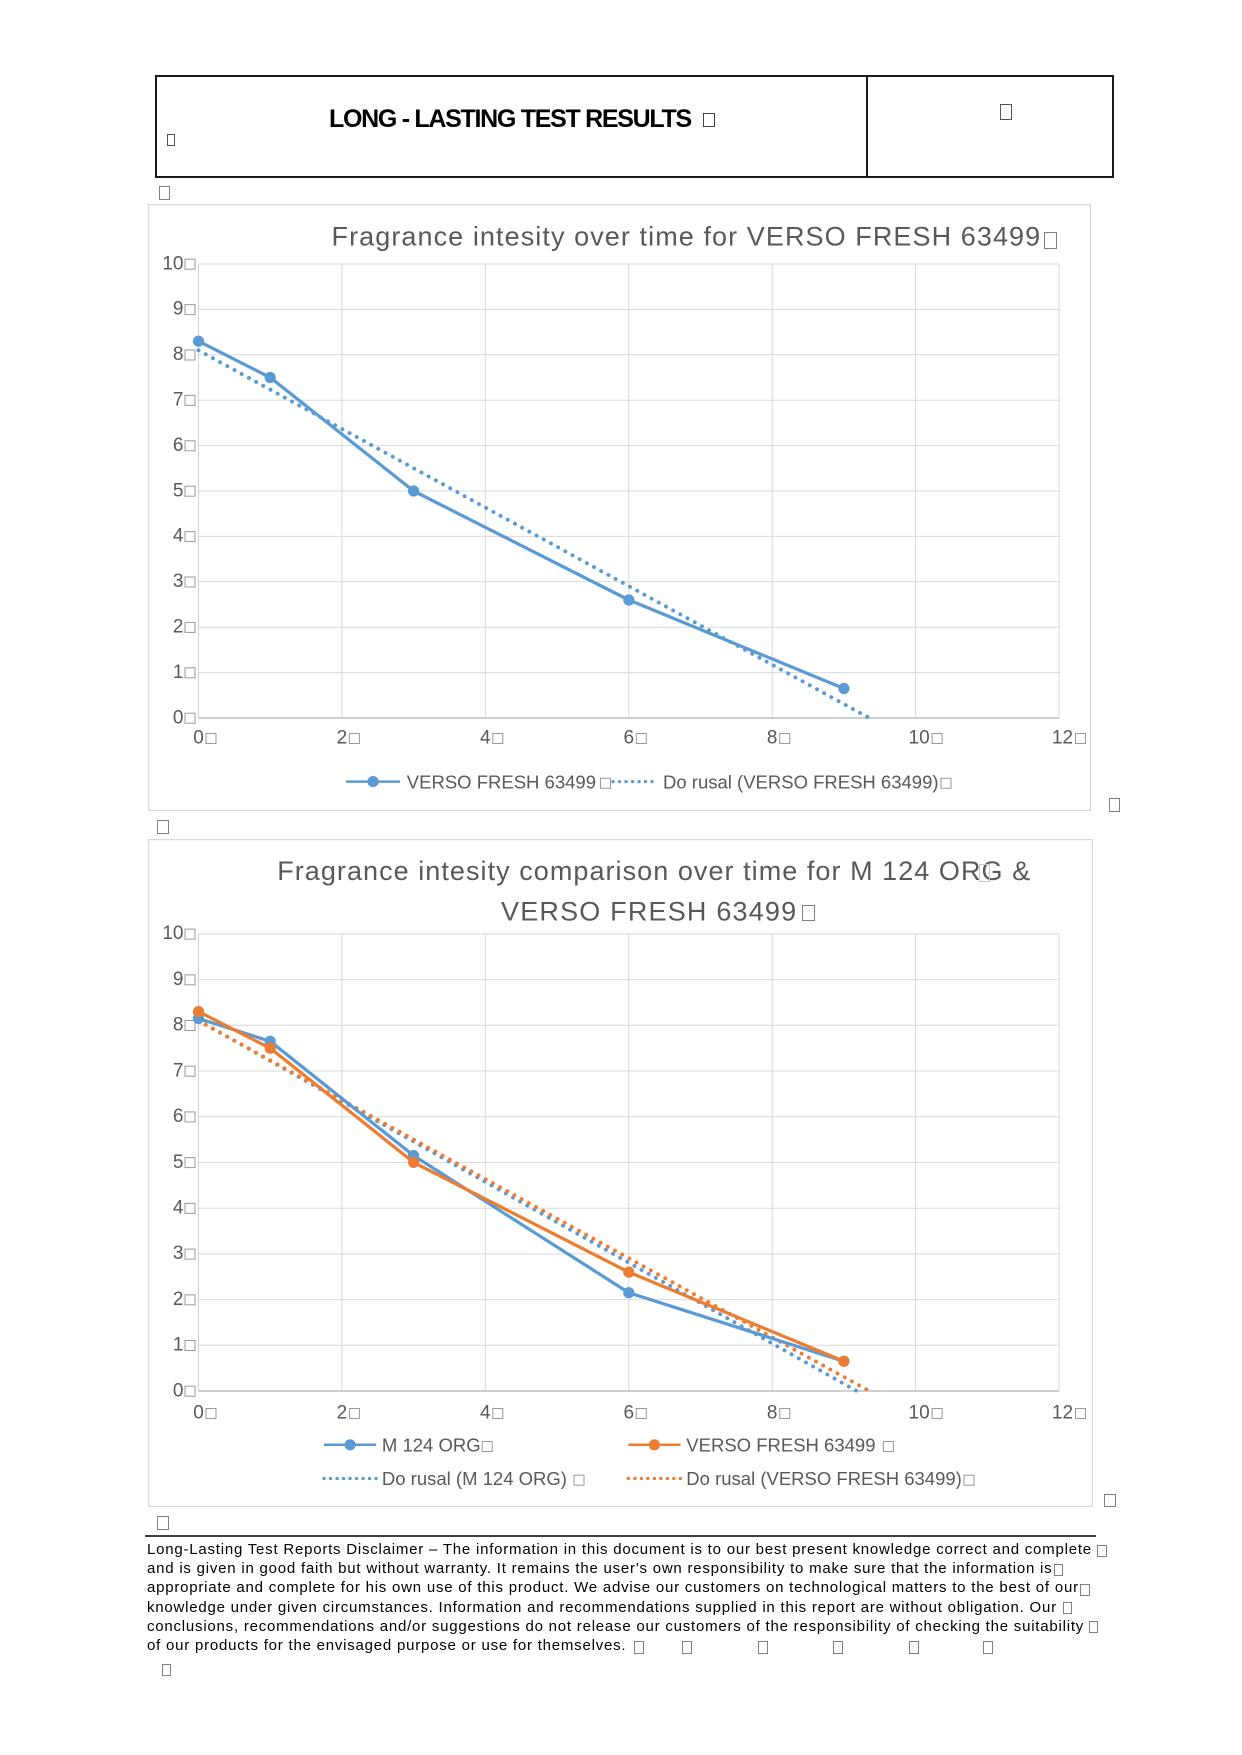 The width and height of the screenshot is (1242, 1755). Describe the element at coordinates (430, 1444) in the screenshot. I see `svg-text: M 124 ORG` at that location.